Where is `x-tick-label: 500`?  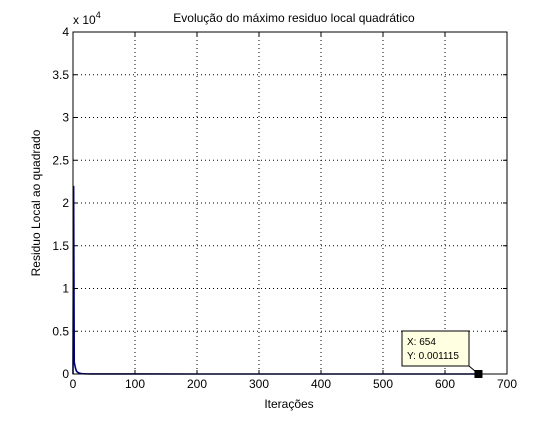 x-tick-label: 500 is located at coordinates (383, 384).